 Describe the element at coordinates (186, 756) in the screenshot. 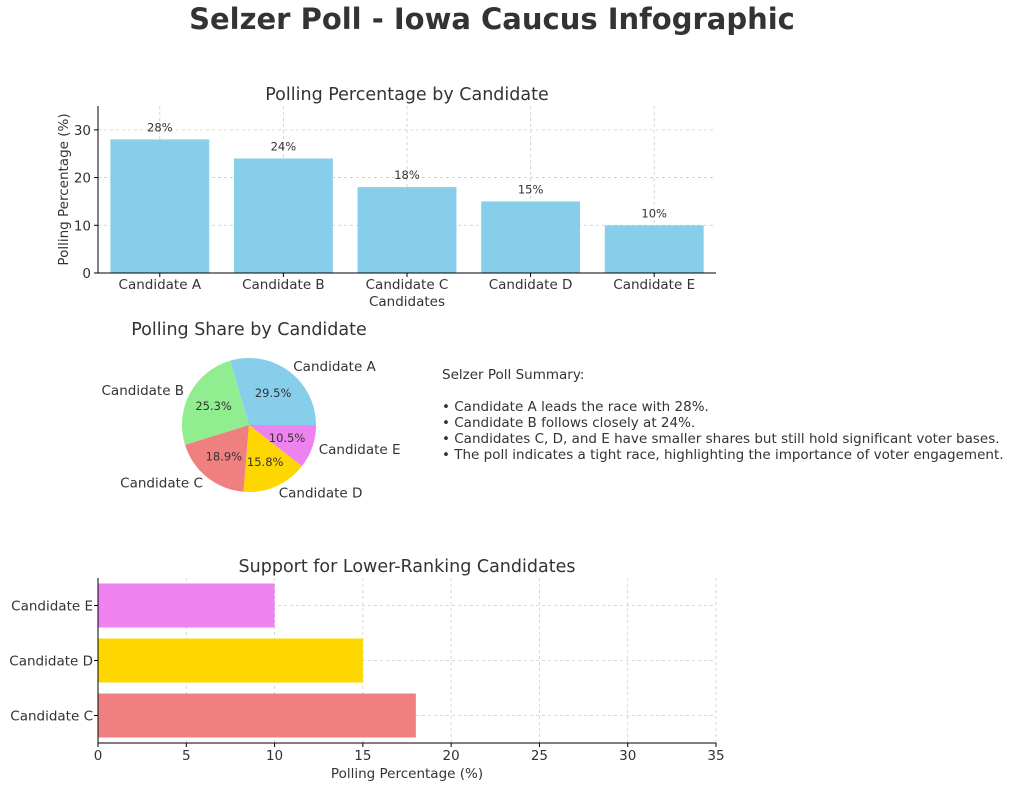

I see `x-tick-label: 5` at that location.